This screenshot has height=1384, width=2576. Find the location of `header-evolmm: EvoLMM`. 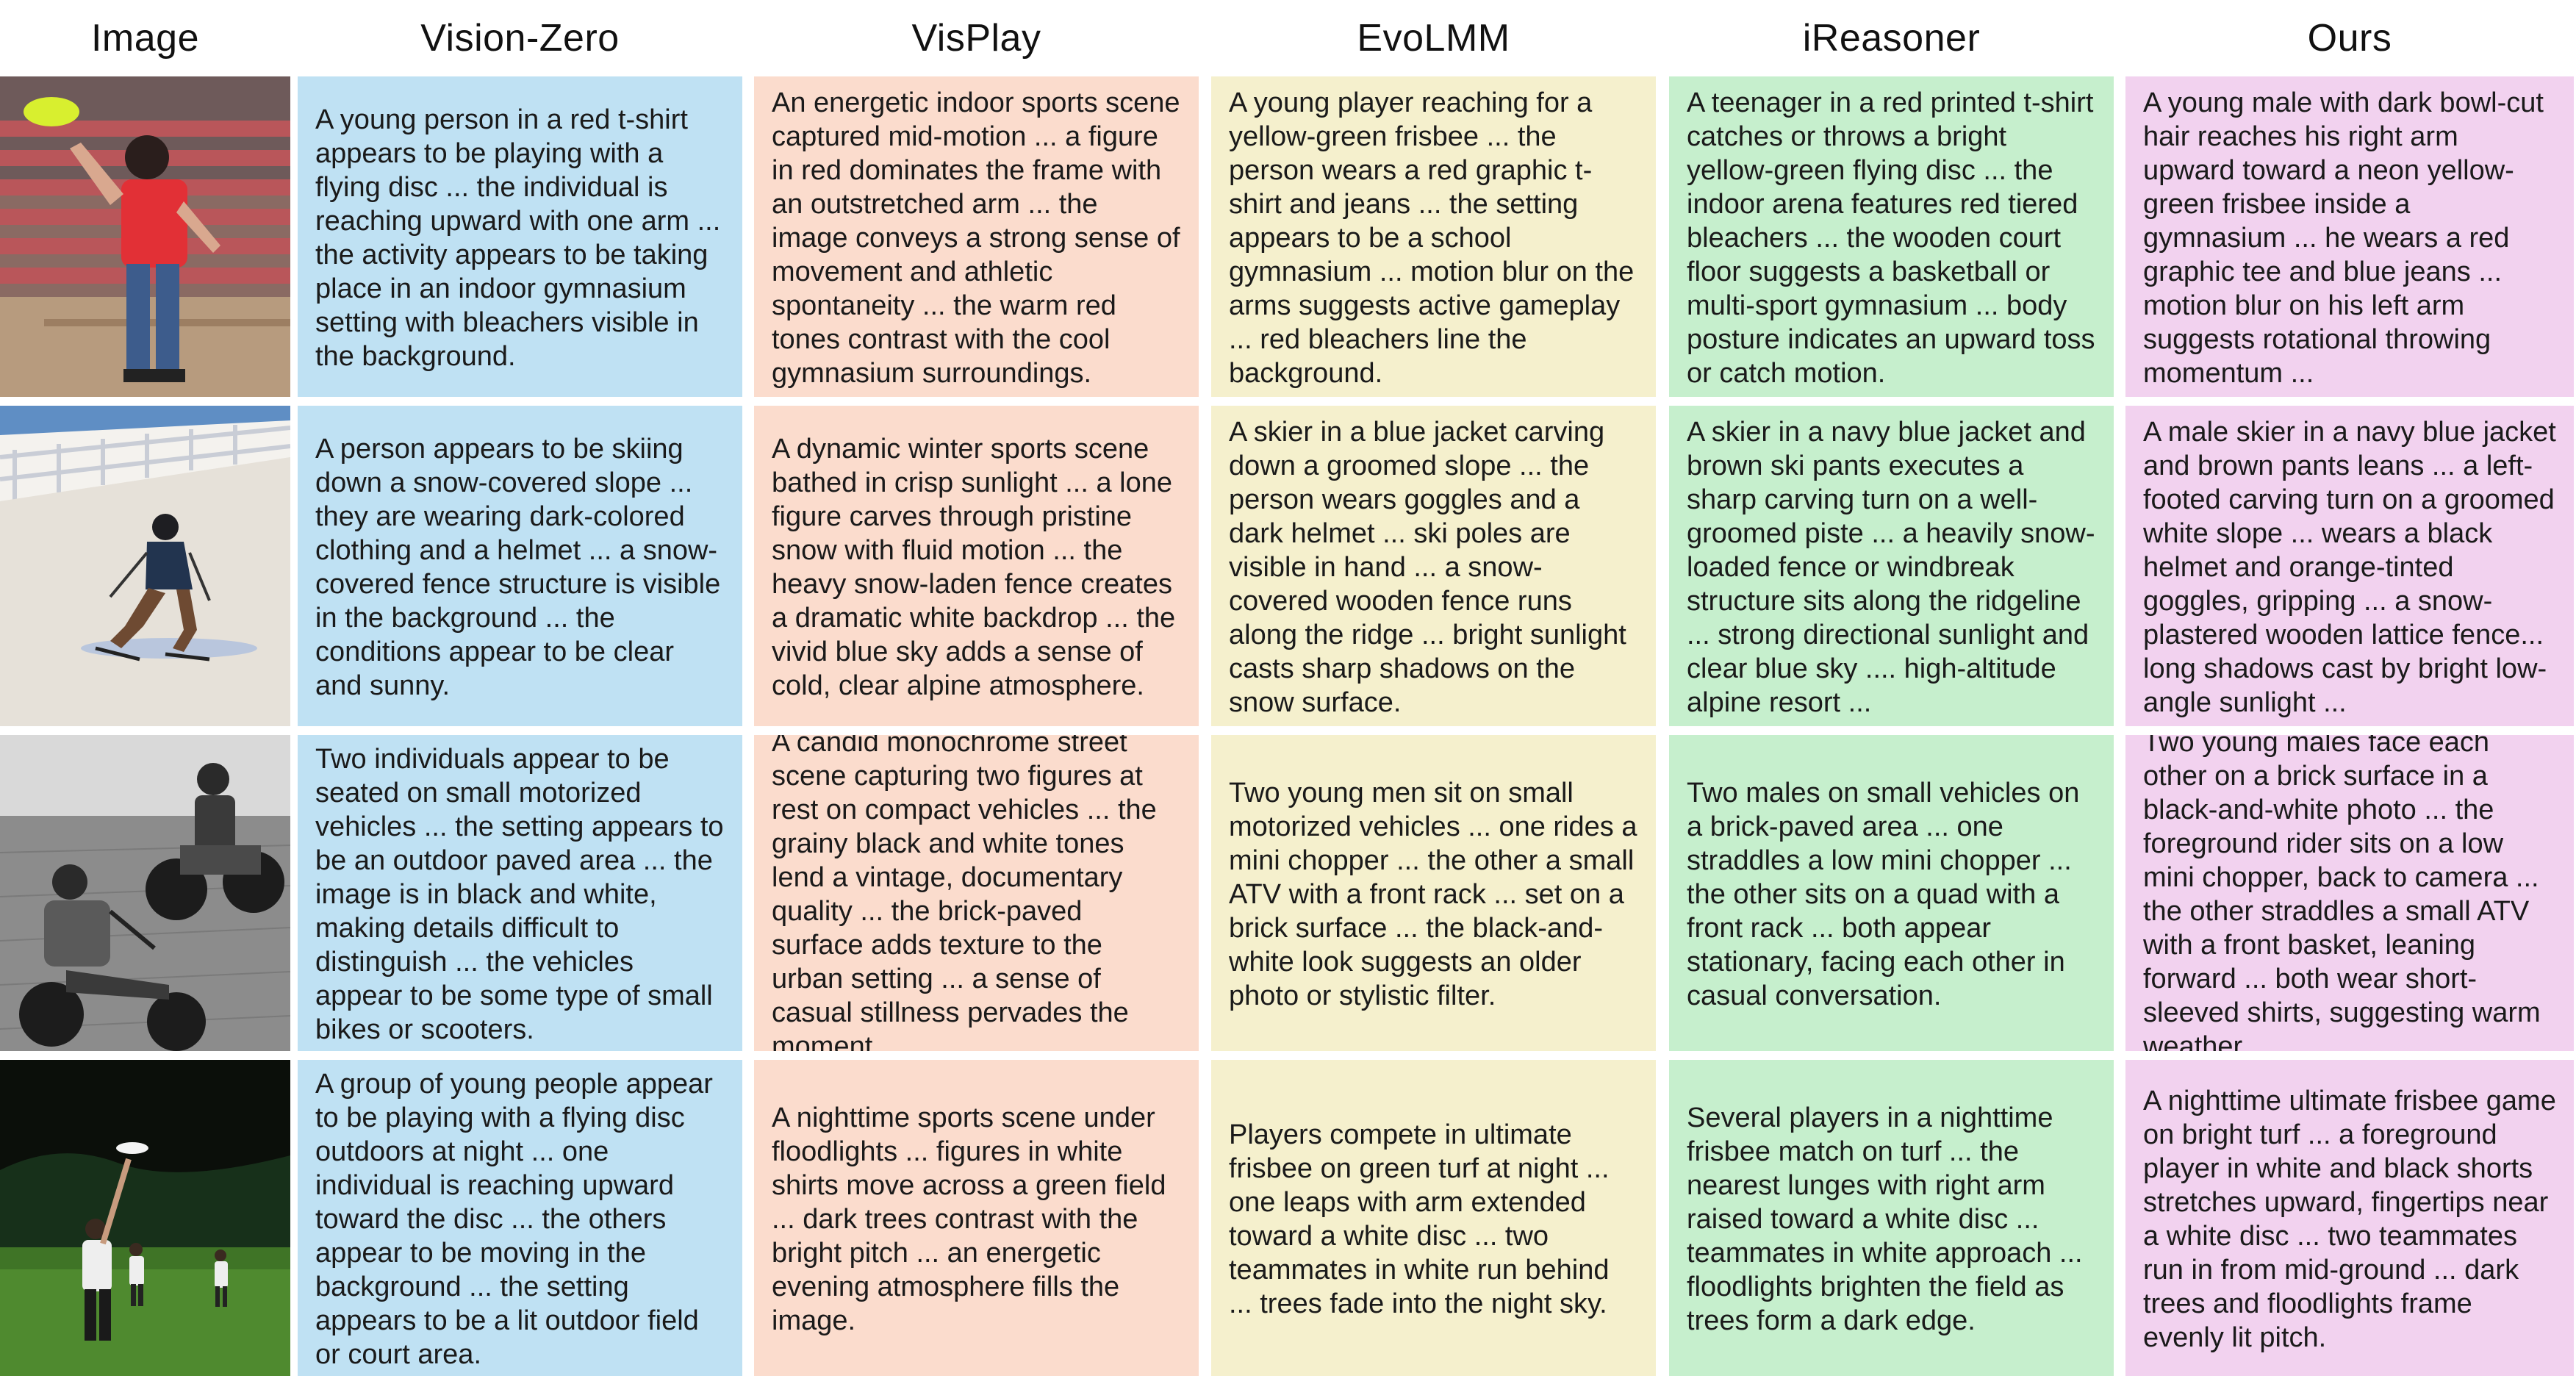

header-evolmm: EvoLMM is located at coordinates (1433, 38).